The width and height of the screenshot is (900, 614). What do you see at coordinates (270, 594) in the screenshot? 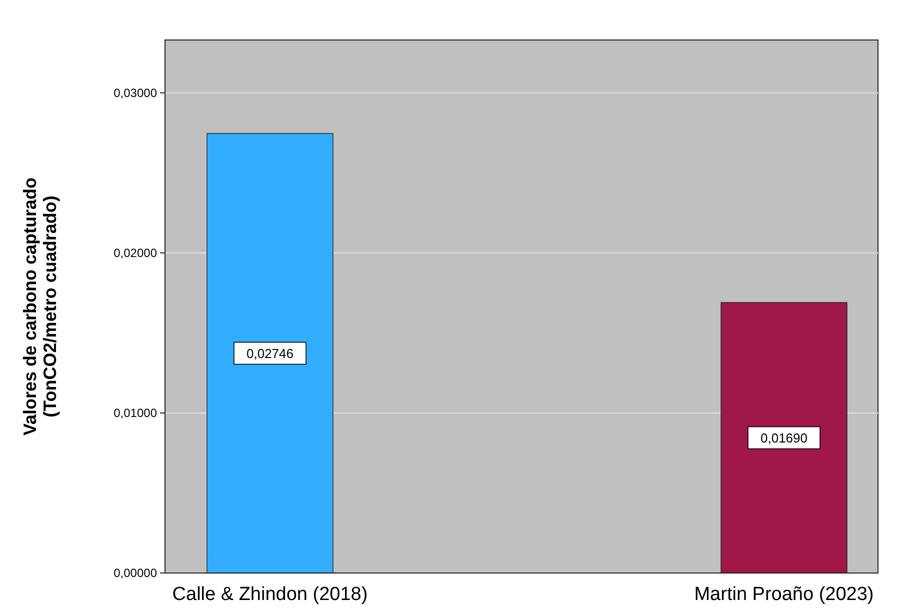
I see `x-tick-label: Calle & Zhindon (2018)` at bounding box center [270, 594].